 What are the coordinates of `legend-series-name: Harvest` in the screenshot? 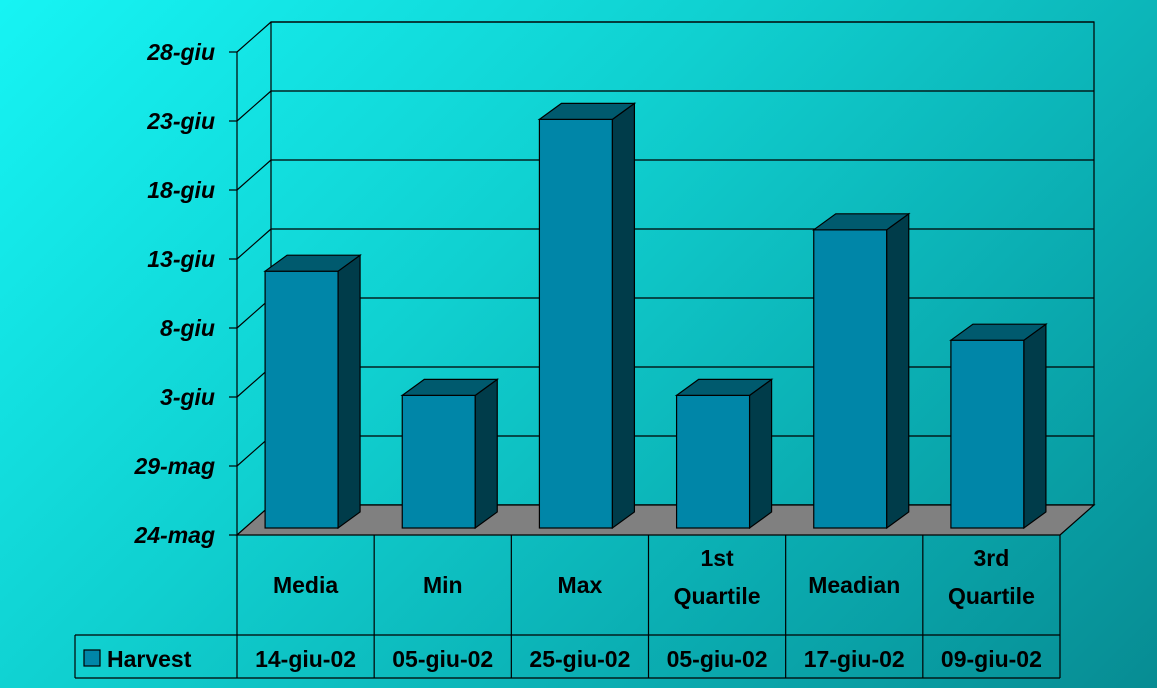 It's located at (149, 659).